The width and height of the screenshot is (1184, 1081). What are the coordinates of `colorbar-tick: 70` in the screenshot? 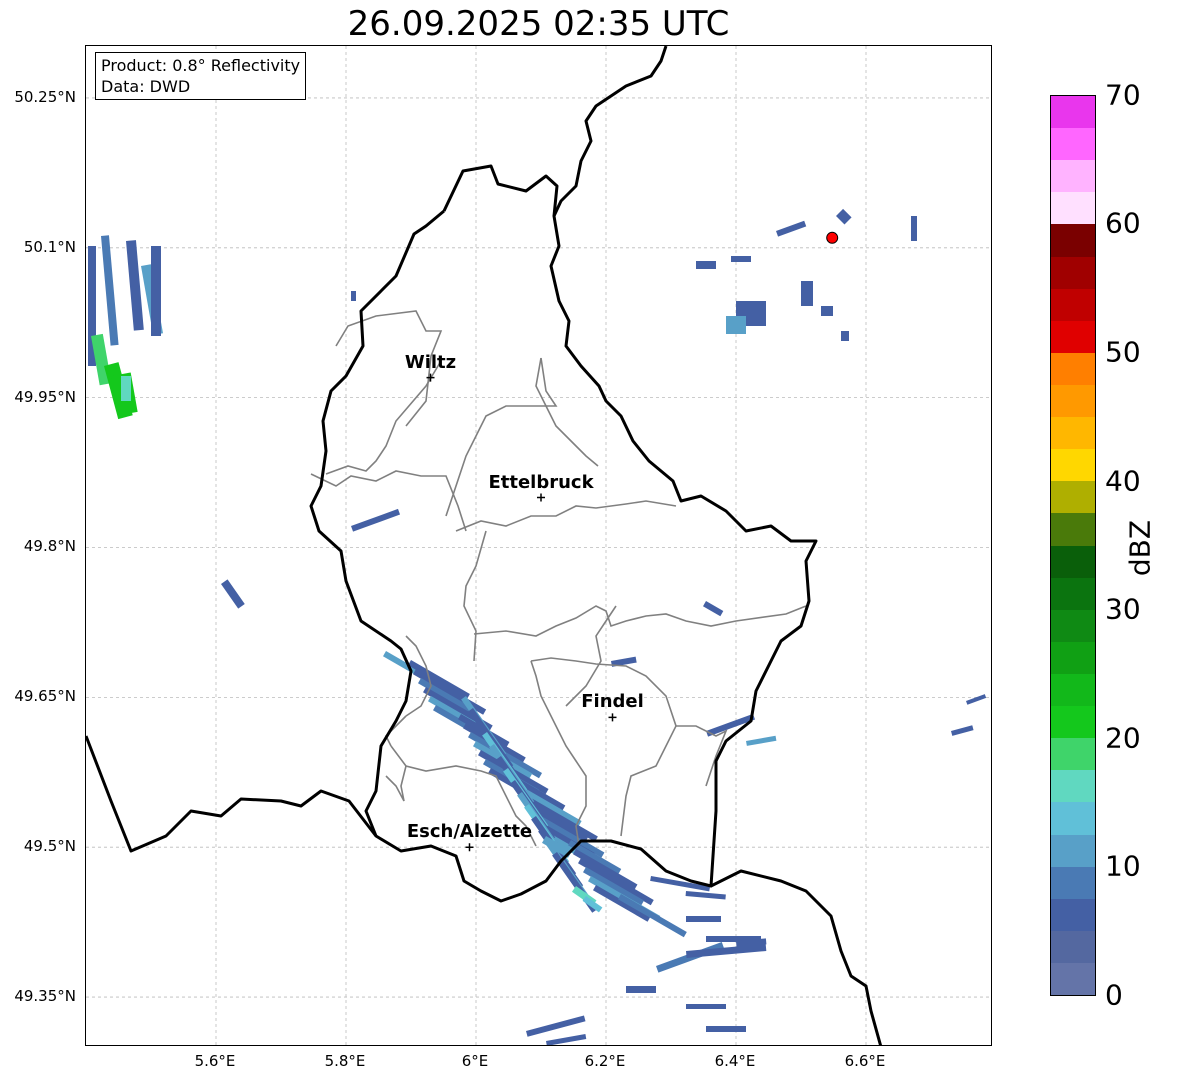 It's located at (1123, 95).